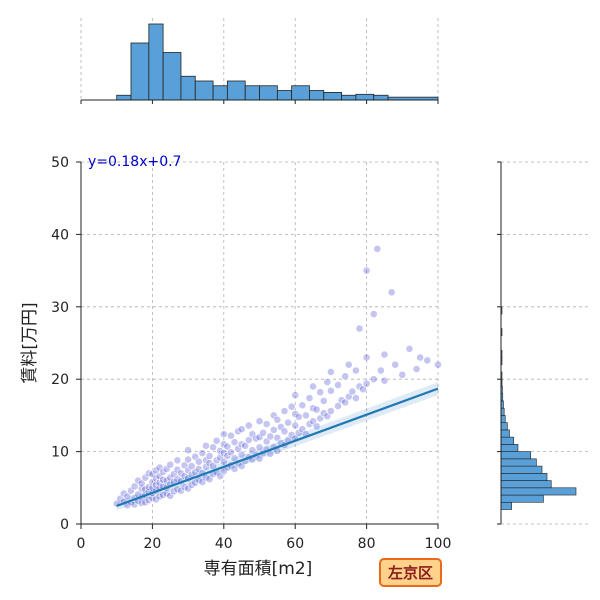 This screenshot has height=600, width=600. I want to click on y-tick-label: 40, so click(60, 235).